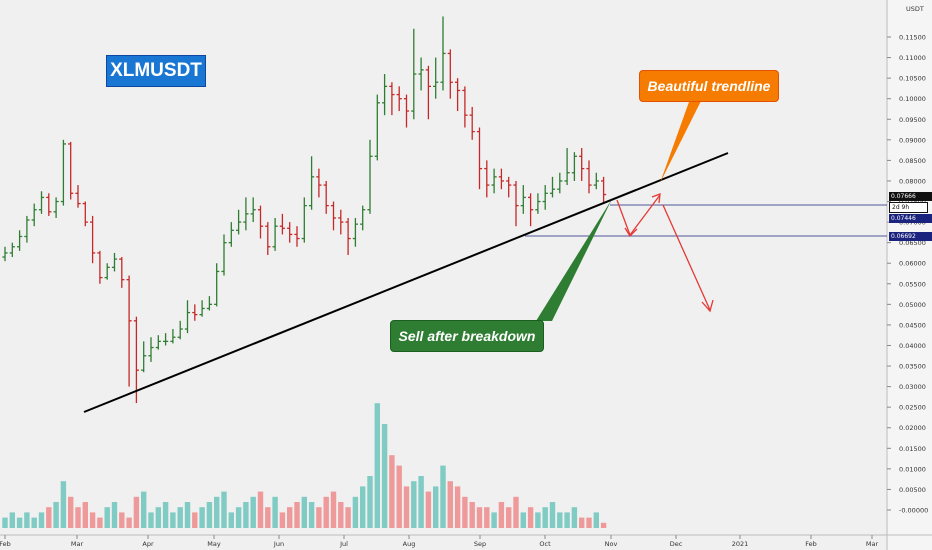 This screenshot has width=932, height=550. Describe the element at coordinates (676, 544) in the screenshot. I see `x-tick-label: Dec` at that location.